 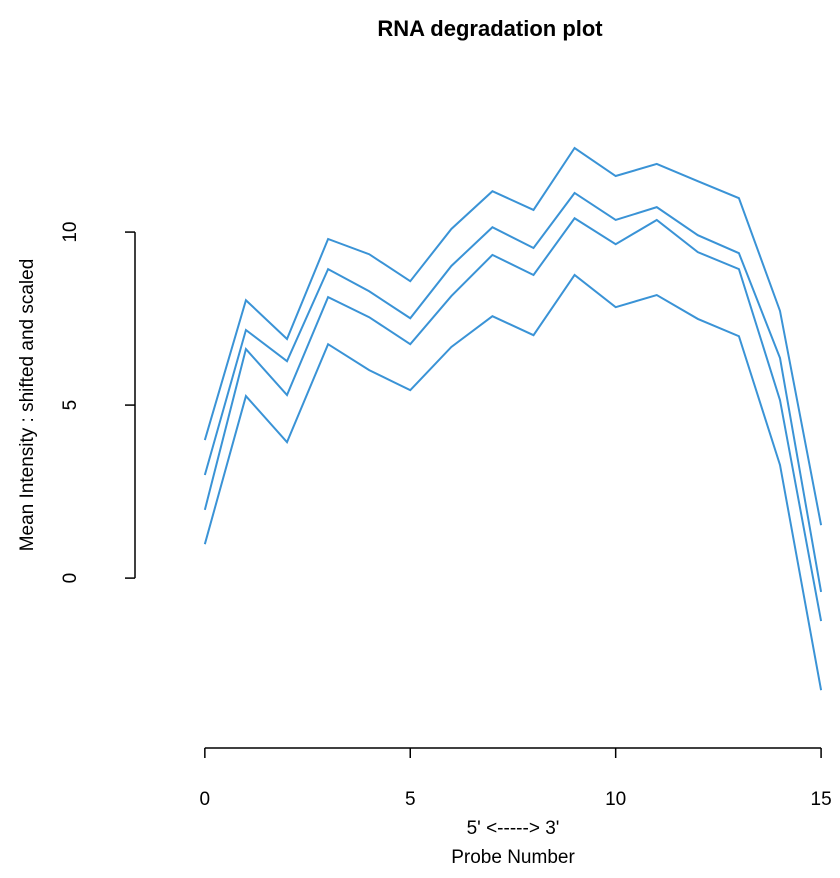 What do you see at coordinates (513, 828) in the screenshot?
I see `x-axis-subtitle: 5' <-----> 3'` at bounding box center [513, 828].